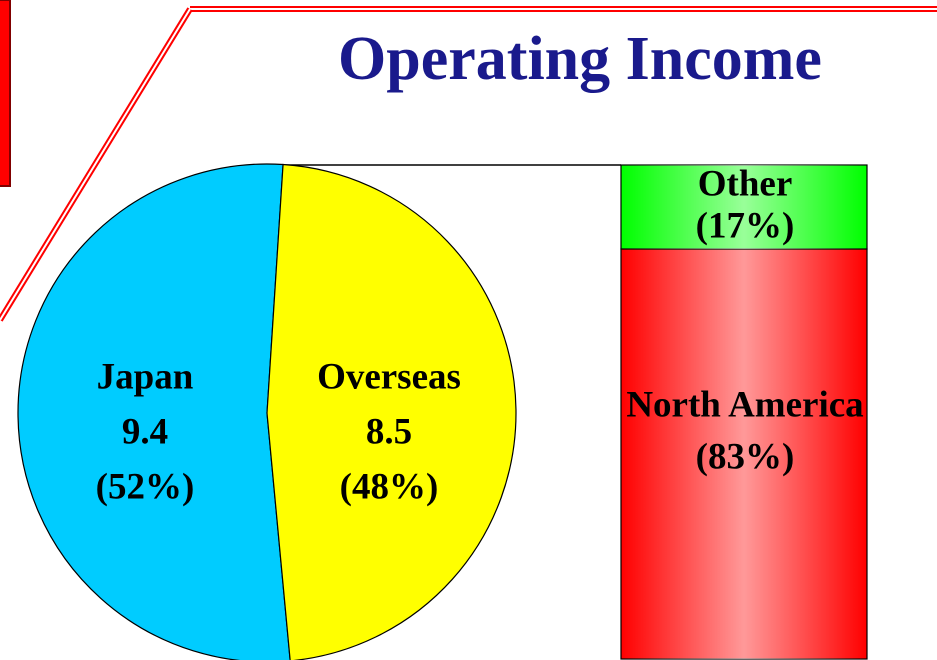  I want to click on data-label: Japan, so click(145, 376).